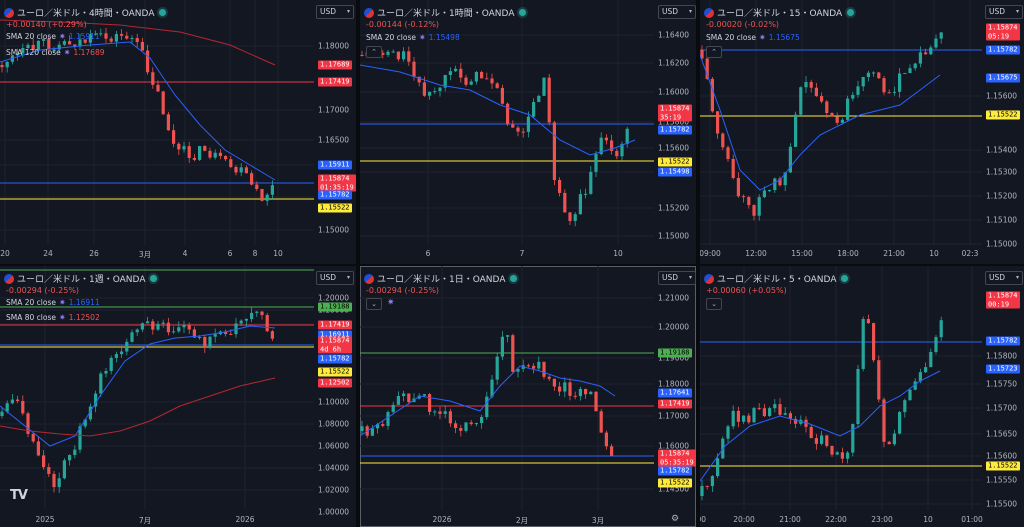 This screenshot has height=527, width=1024. Describe the element at coordinates (1003, 78) in the screenshot. I see `price-tag: 1.15675` at that location.